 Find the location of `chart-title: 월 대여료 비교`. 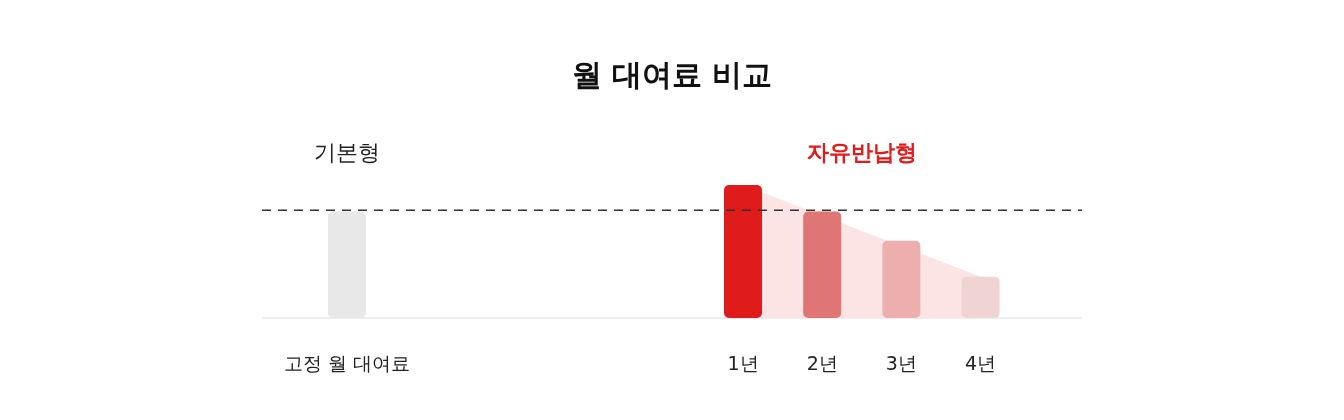

chart-title: 월 대여료 비교 is located at coordinates (672, 74).